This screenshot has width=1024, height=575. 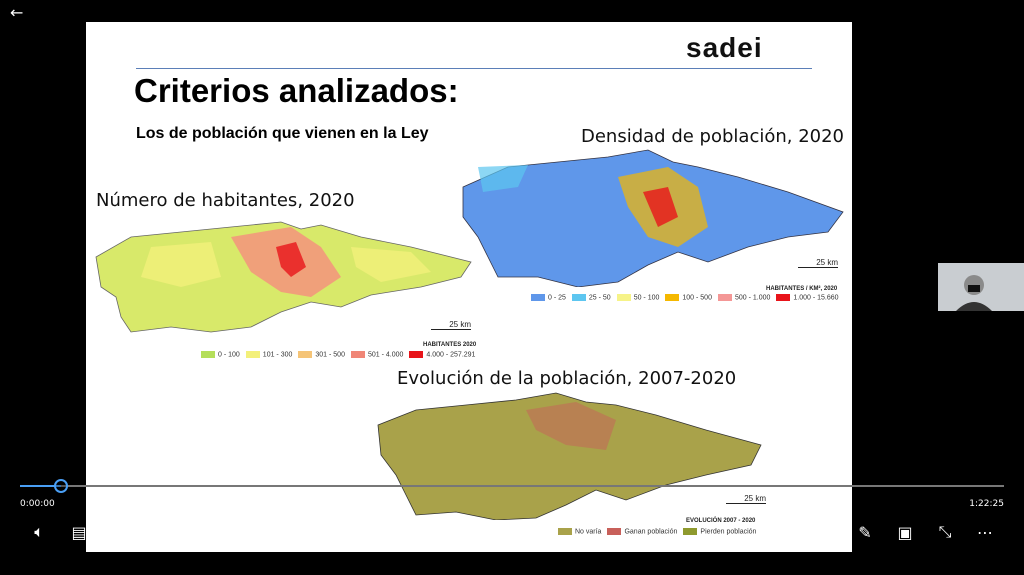 What do you see at coordinates (552, 531) in the screenshot?
I see `skip-forward-button: ↻ 30` at bounding box center [552, 531].